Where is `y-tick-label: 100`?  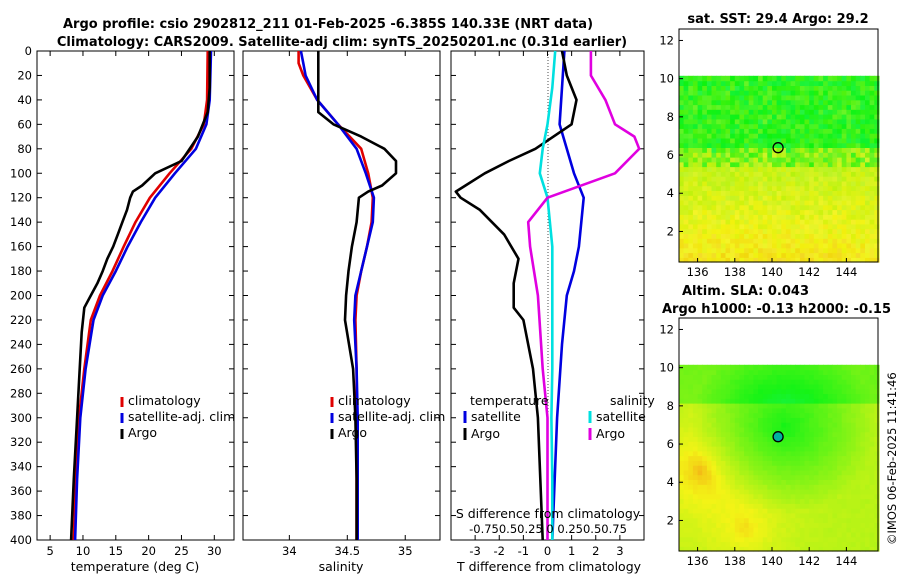 y-tick-label: 100 is located at coordinates (21, 173).